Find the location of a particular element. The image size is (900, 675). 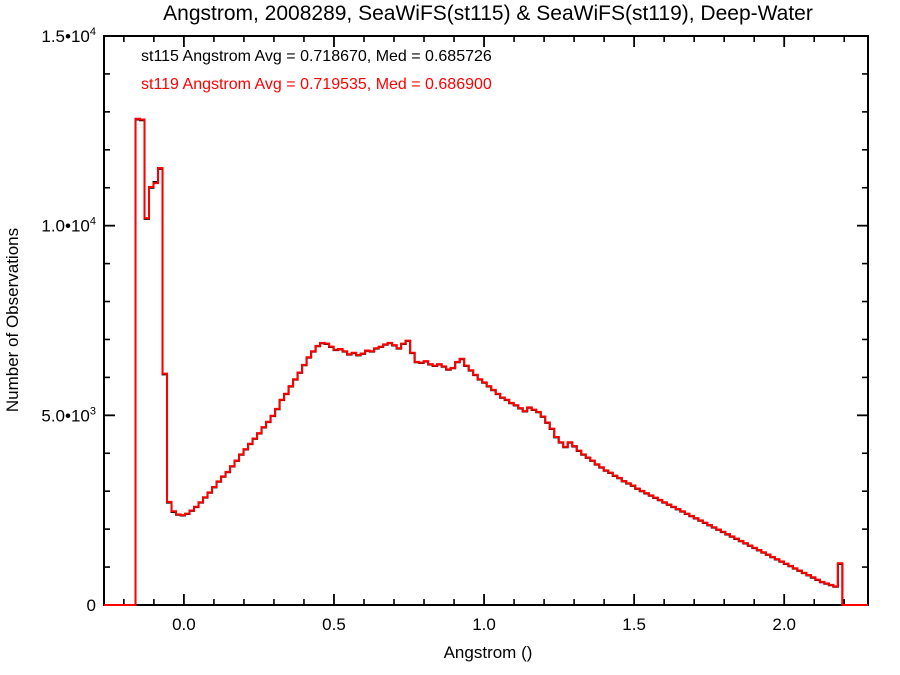

x-tick-label: 2.0 is located at coordinates (784, 624).